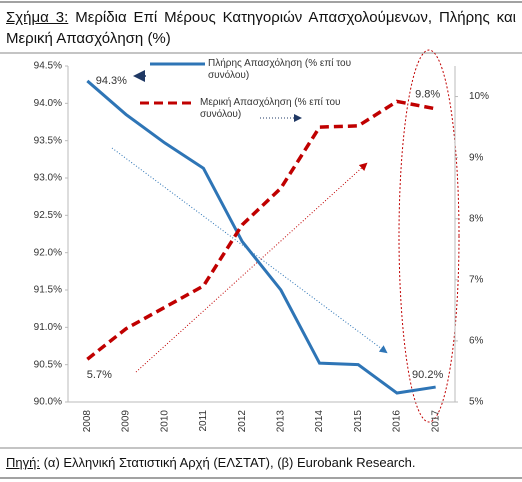 The height and width of the screenshot is (482, 522). What do you see at coordinates (203, 421) in the screenshot?
I see `x-tick-label: 2011` at bounding box center [203, 421].